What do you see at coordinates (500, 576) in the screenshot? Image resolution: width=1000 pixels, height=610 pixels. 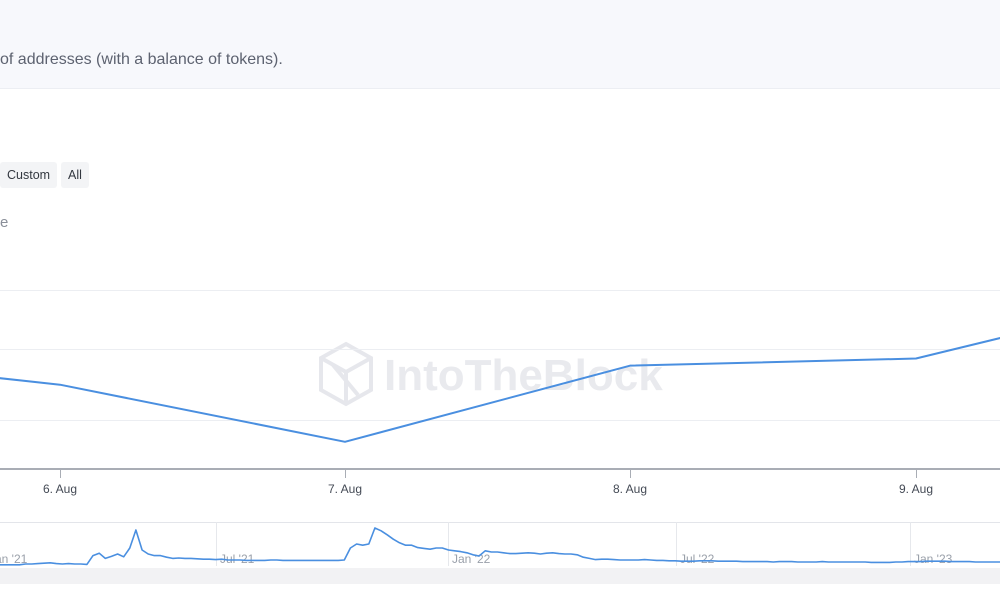 I see `navigator-scrollbar` at bounding box center [500, 576].